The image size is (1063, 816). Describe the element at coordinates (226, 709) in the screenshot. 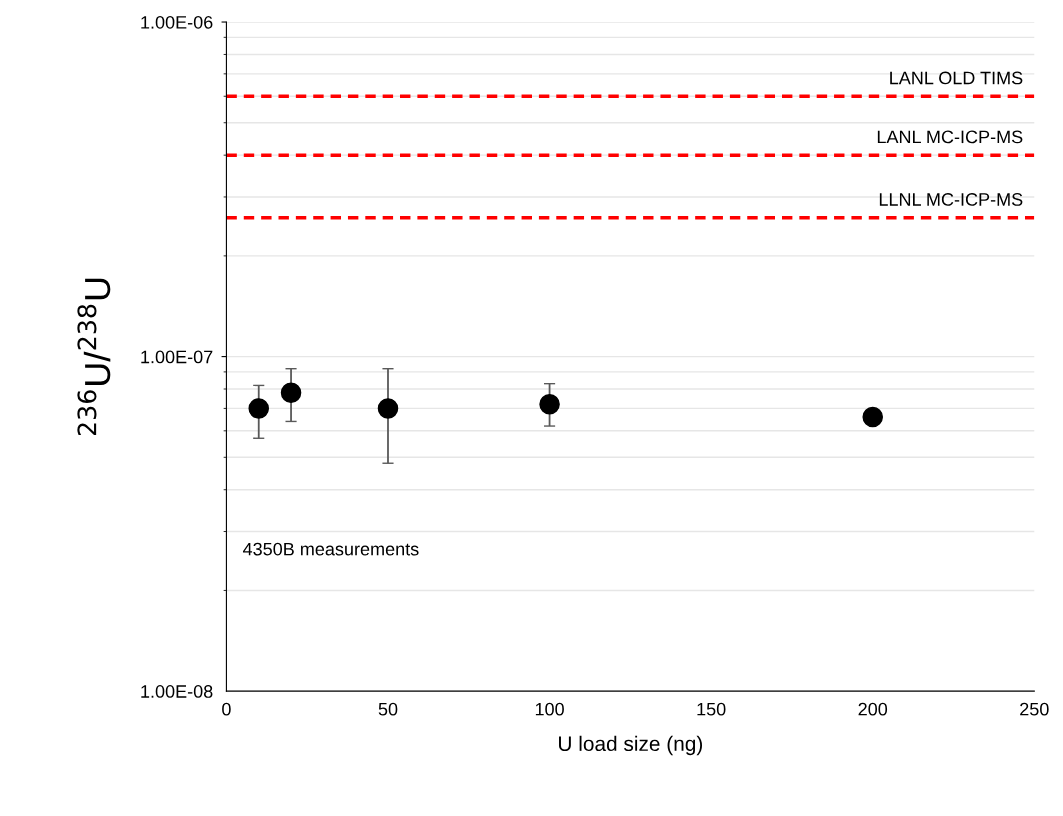

I see `x-tick-label: 0` at that location.